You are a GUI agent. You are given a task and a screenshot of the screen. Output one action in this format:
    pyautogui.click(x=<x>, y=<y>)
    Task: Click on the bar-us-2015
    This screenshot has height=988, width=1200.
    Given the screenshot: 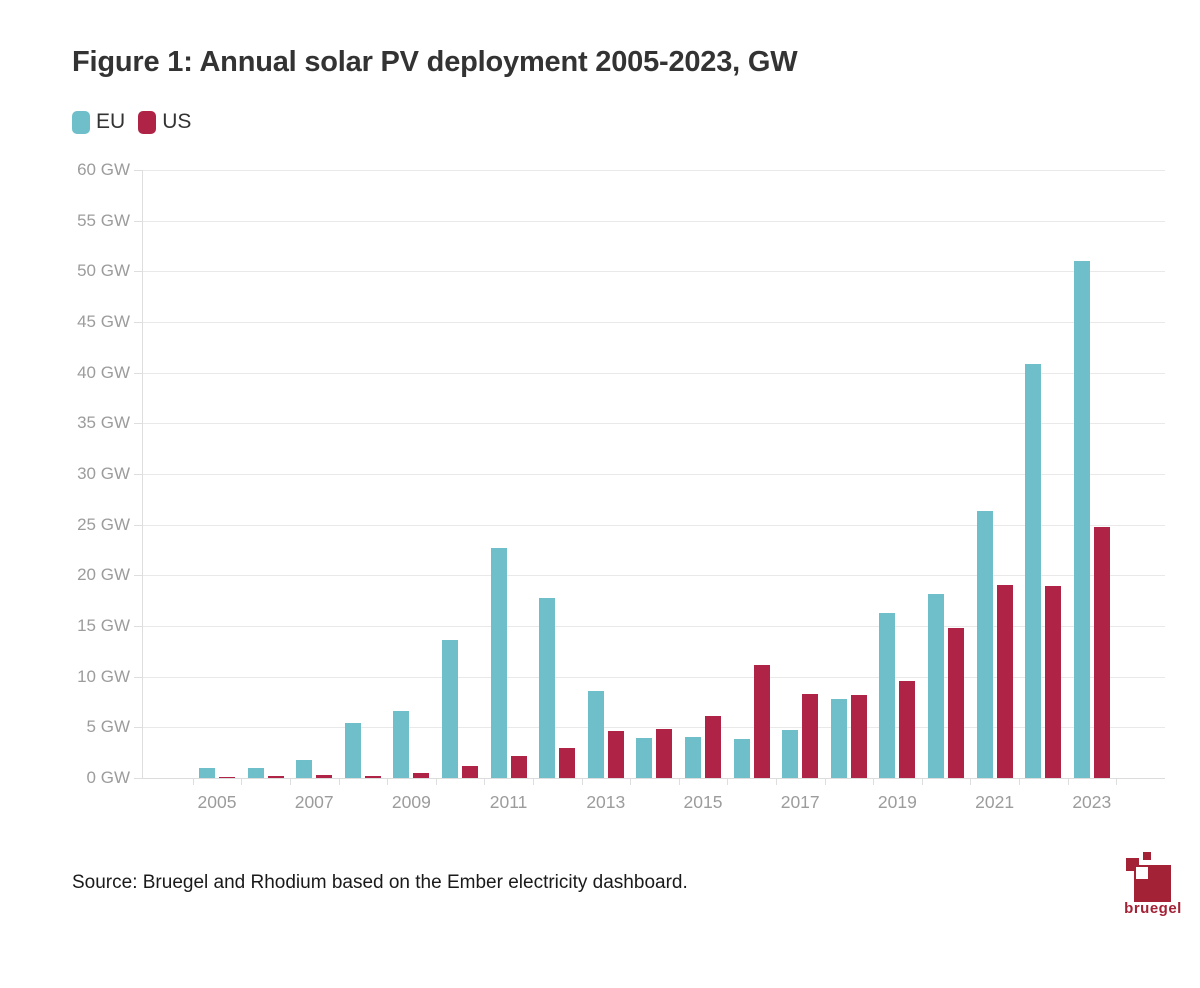 What is the action you would take?
    pyautogui.click(x=713, y=747)
    